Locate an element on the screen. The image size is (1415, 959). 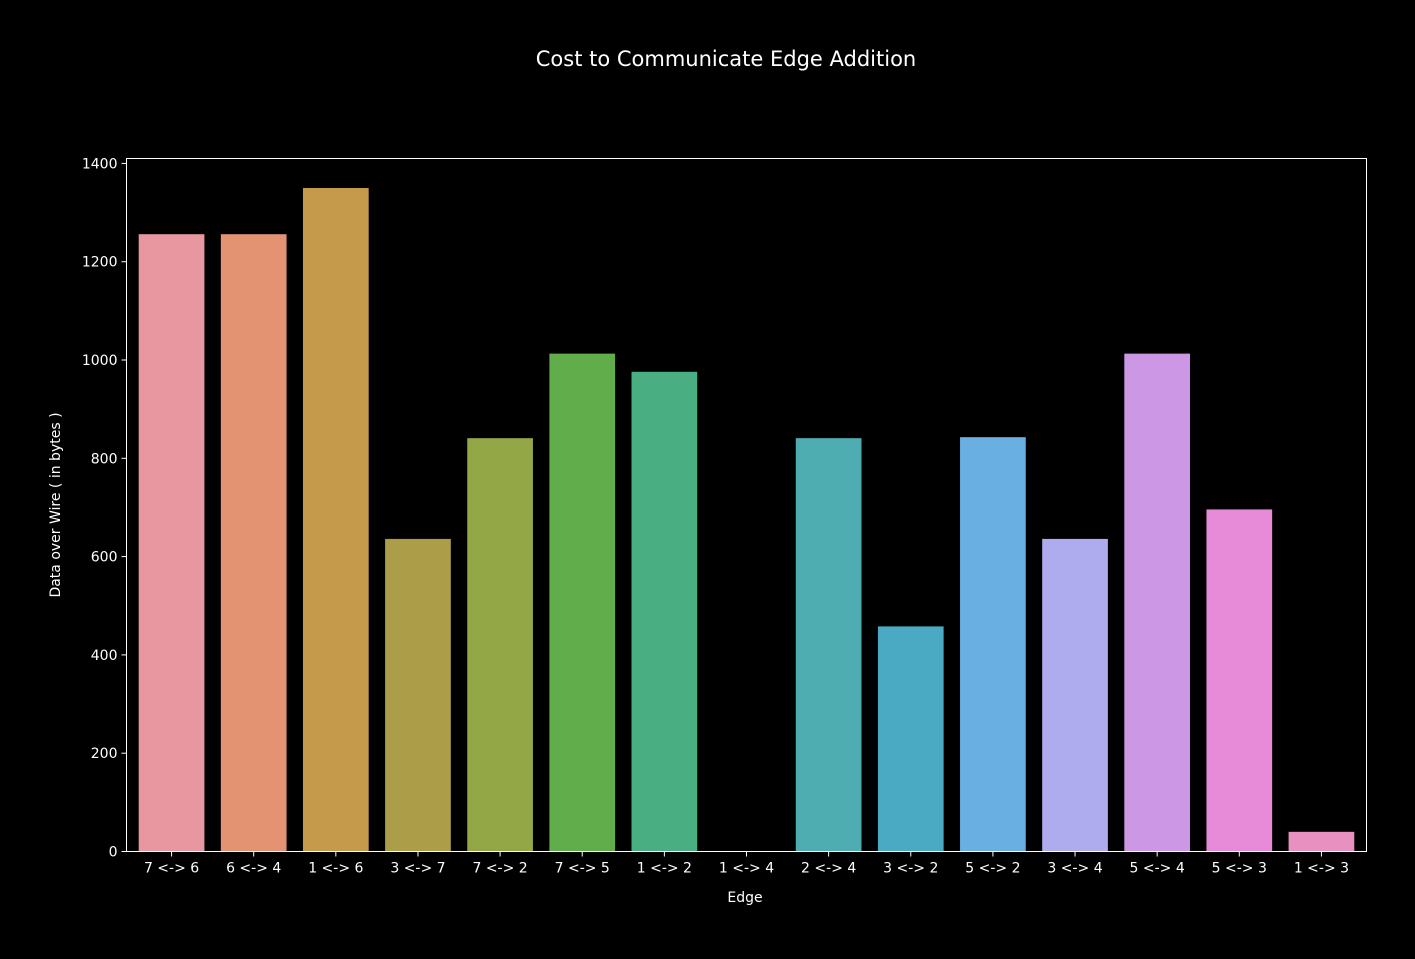
y-tick-label: 400 is located at coordinates (104, 656).